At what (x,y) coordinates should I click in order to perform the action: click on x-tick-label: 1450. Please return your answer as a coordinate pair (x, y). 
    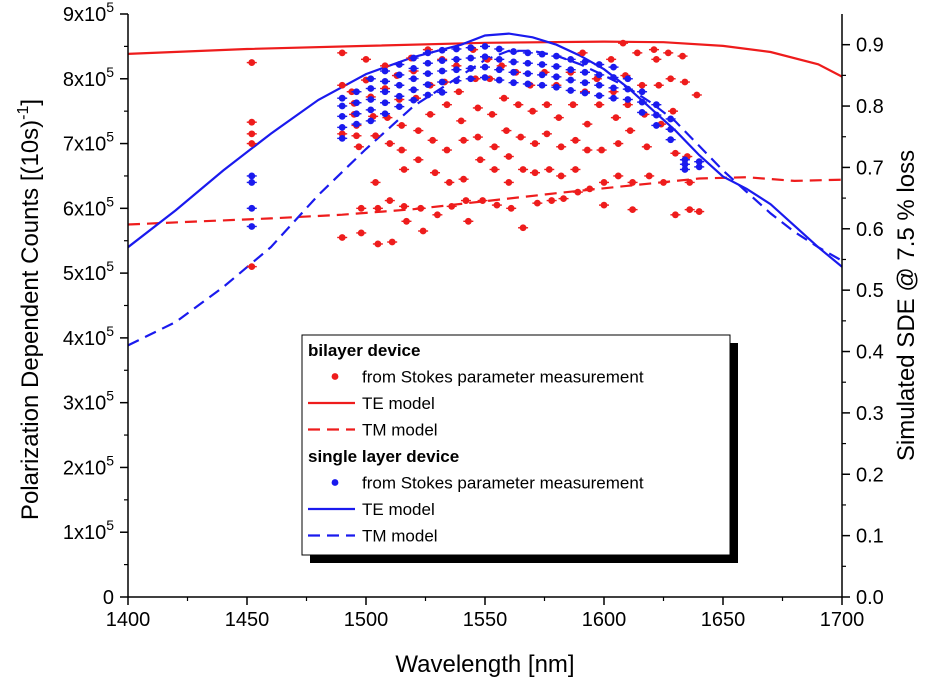
    Looking at the image, I should click on (247, 620).